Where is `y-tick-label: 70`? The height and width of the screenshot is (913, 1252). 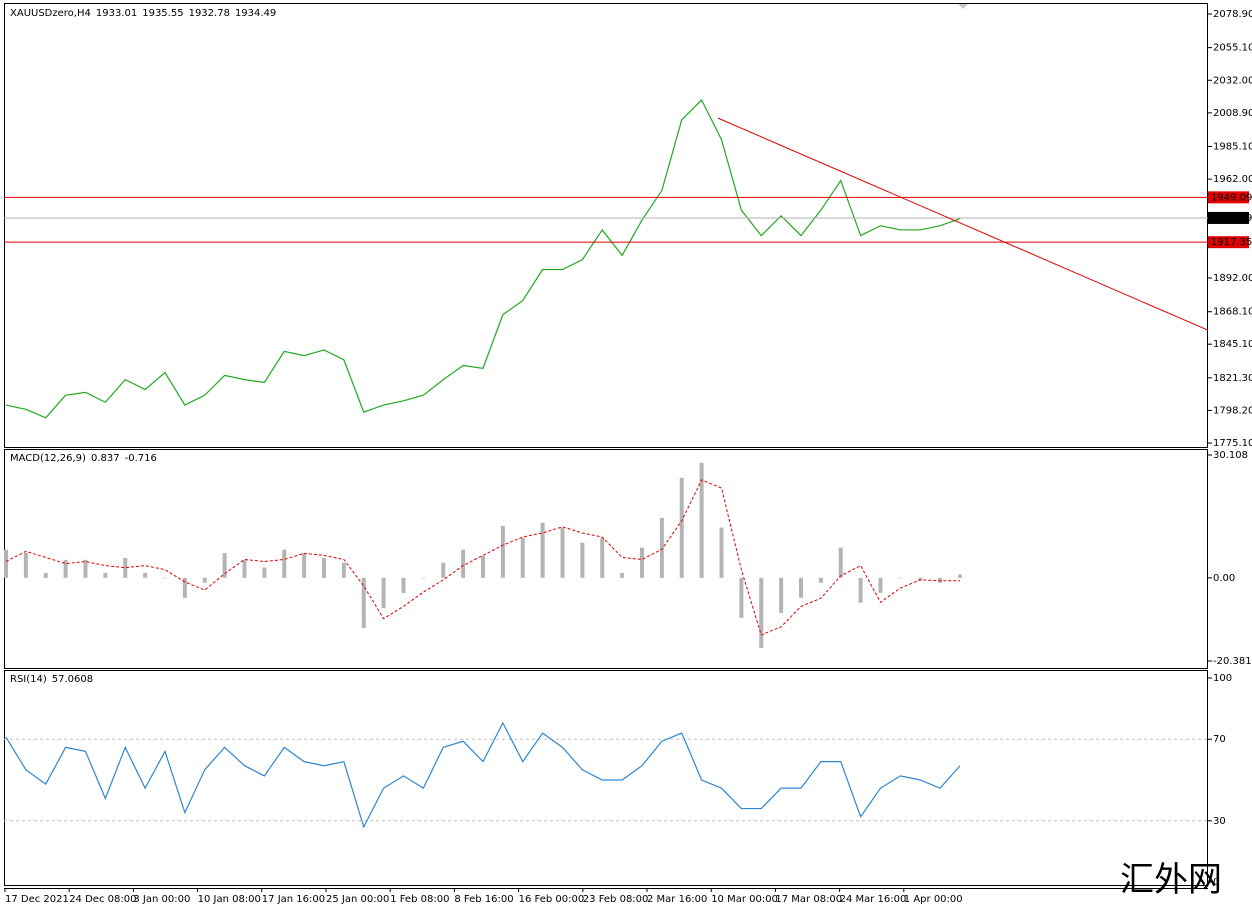
y-tick-label: 70 is located at coordinates (1219, 739).